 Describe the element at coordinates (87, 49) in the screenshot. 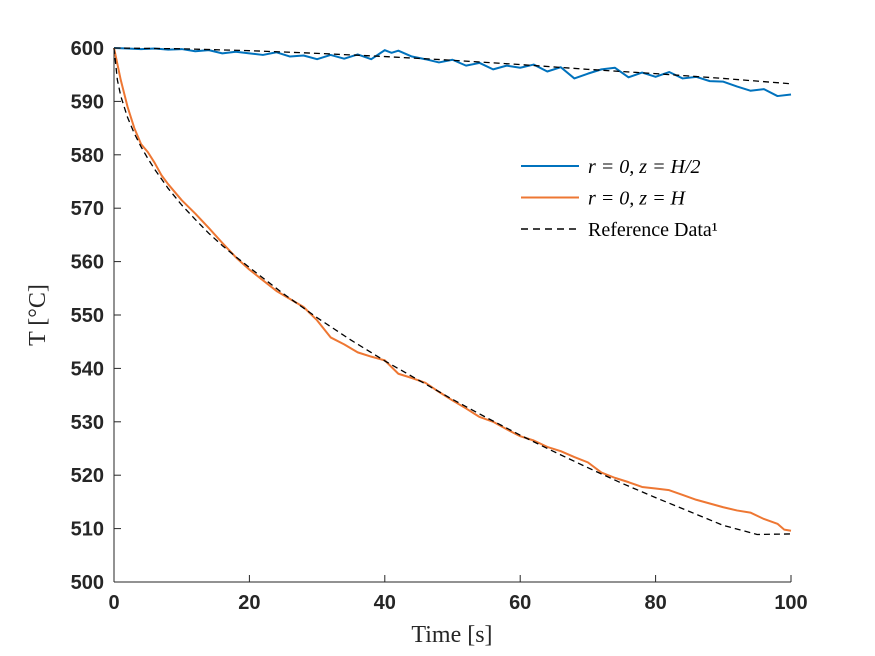

I see `y-tick-label: 600` at that location.